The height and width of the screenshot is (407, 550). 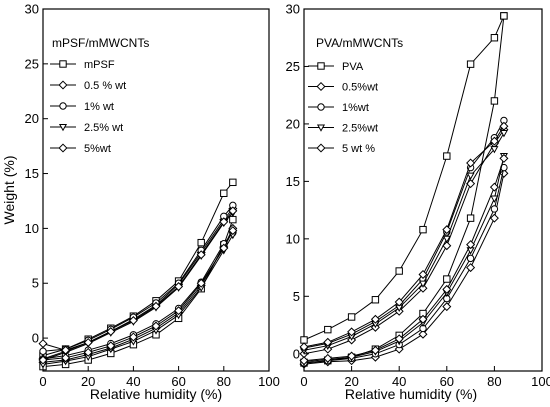 What do you see at coordinates (293, 181) in the screenshot?
I see `y-tick-label: 15` at bounding box center [293, 181].